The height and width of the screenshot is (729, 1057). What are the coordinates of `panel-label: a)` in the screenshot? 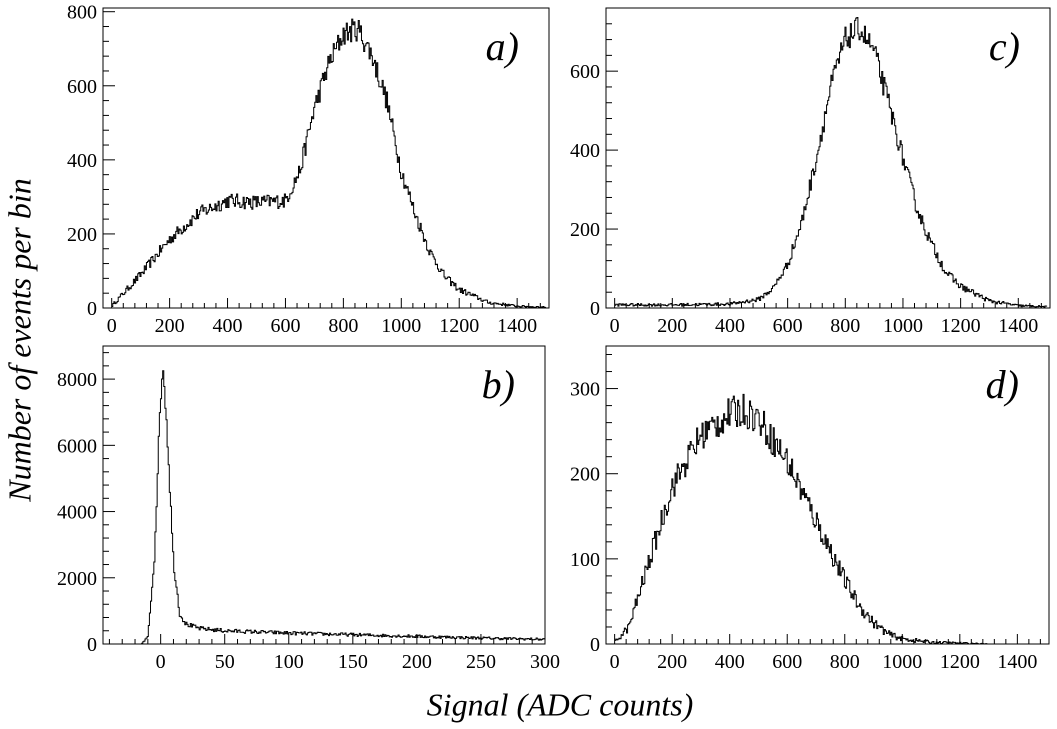 It's located at (502, 46).